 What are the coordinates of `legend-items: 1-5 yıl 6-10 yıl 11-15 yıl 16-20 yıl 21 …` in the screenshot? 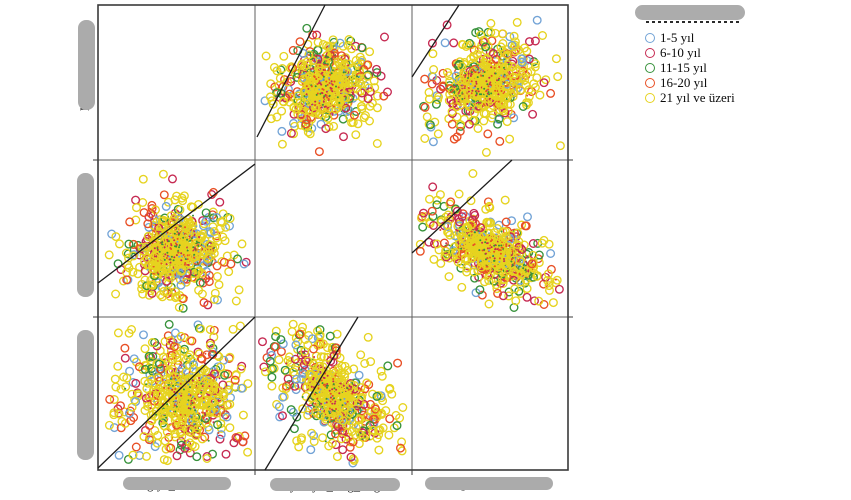 It's located at (742, 68).